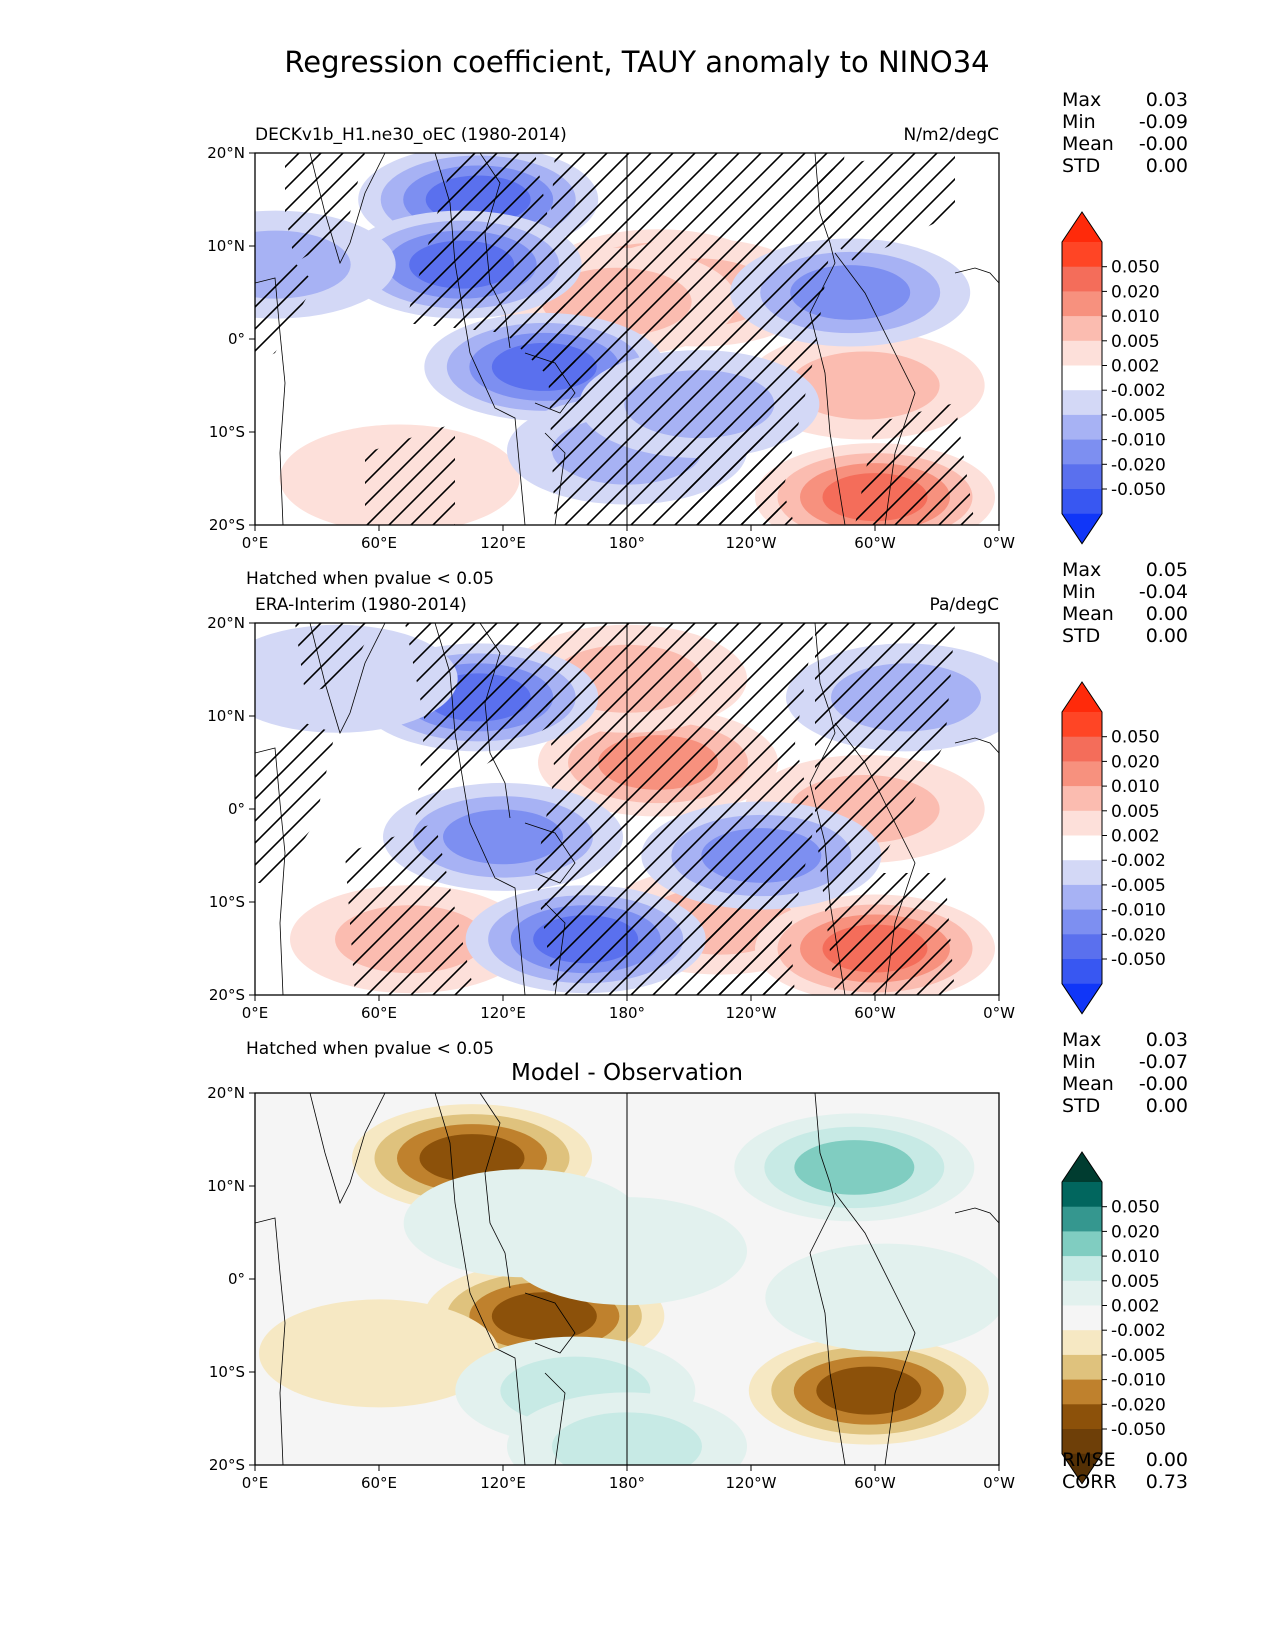 This screenshot has height=1650, width=1275. Describe the element at coordinates (1167, 1460) in the screenshot. I see `metric-value: 0.00` at that location.